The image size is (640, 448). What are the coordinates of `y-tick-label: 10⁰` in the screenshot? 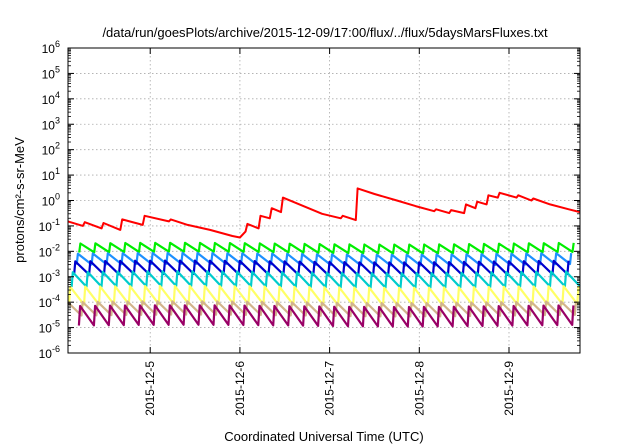 It's located at (51, 200).